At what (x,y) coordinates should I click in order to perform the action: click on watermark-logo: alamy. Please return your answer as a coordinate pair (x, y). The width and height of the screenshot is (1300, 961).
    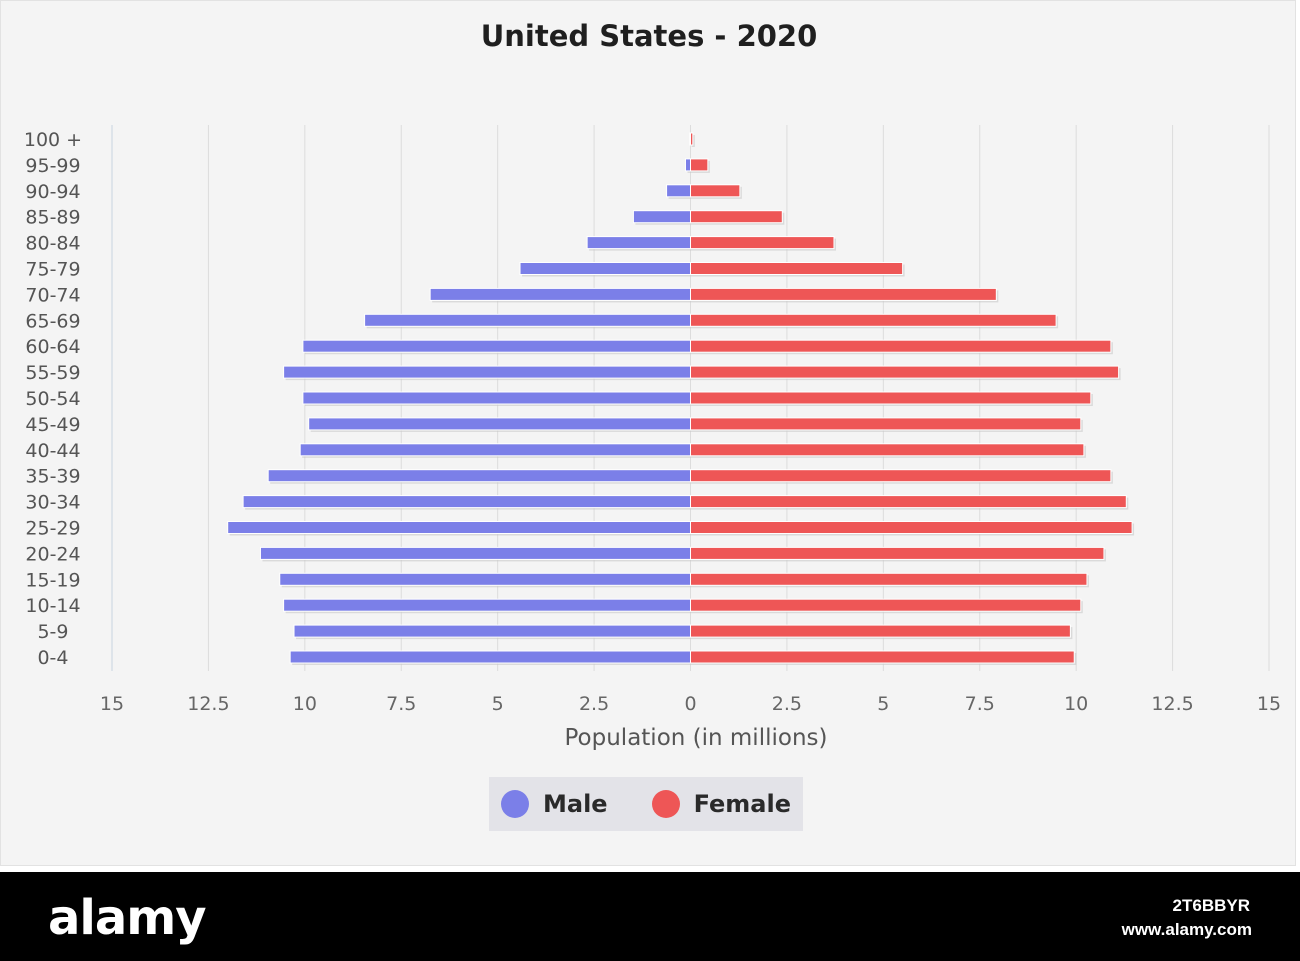
    Looking at the image, I should click on (127, 918).